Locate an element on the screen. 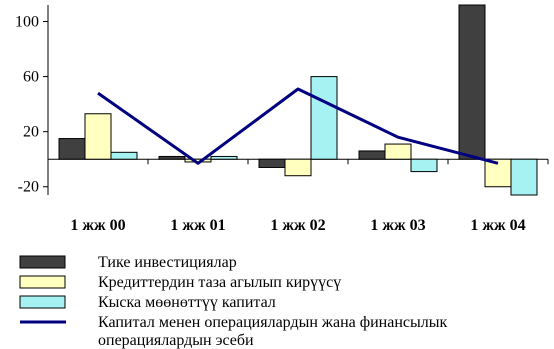 This screenshot has height=349, width=554. legend-label: Кыска мөөнөттүү капитал is located at coordinates (187, 302).